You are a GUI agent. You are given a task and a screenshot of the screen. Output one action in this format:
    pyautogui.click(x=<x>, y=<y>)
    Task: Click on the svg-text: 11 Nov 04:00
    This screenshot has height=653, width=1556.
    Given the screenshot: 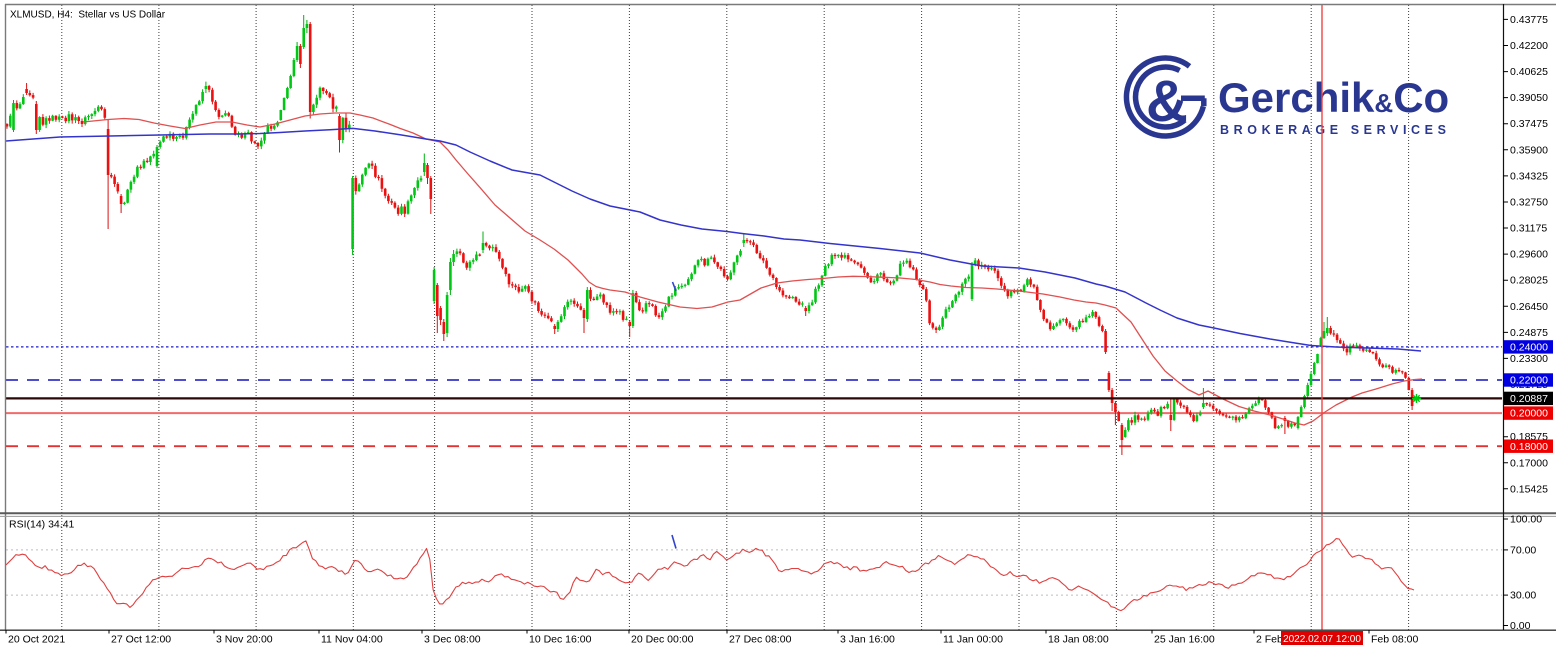 What is the action you would take?
    pyautogui.click(x=352, y=640)
    